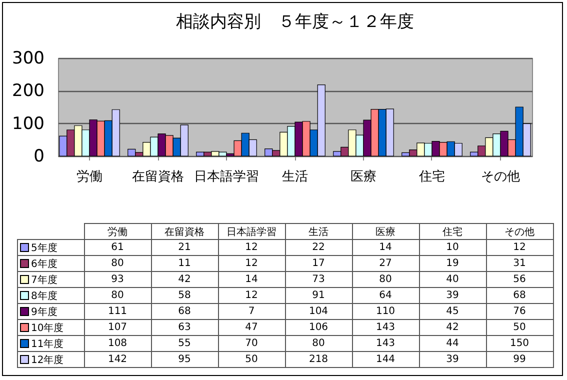 Image resolution: width=567 pixels, height=380 pixels. Describe the element at coordinates (51, 248) in the screenshot. I see `legend-label: 5年度` at that location.